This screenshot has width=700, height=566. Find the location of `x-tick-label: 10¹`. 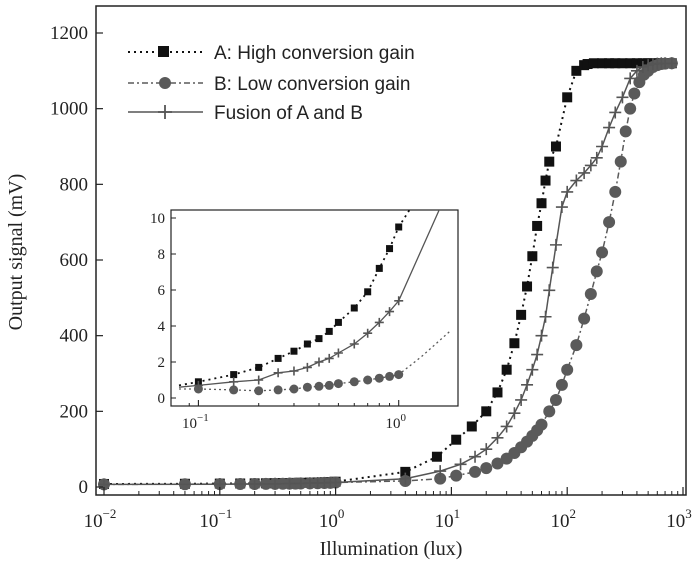

x-tick-label: 10¹ is located at coordinates (448, 519).